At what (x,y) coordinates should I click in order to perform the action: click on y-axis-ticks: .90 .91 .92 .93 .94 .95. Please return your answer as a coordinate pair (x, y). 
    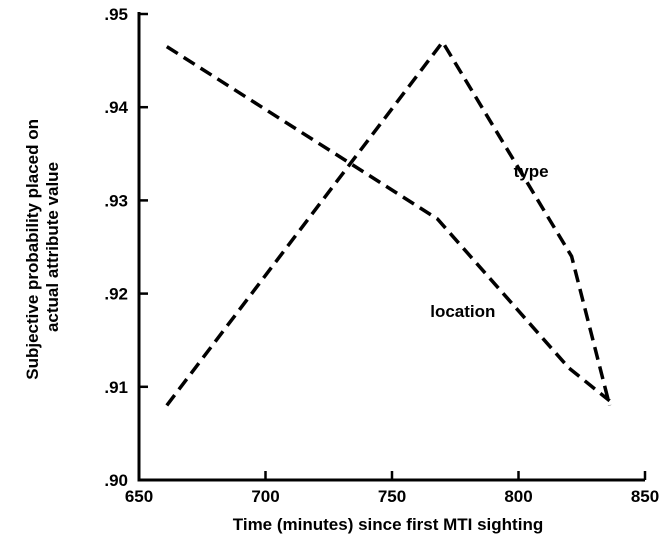
    Looking at the image, I should click on (126, 247).